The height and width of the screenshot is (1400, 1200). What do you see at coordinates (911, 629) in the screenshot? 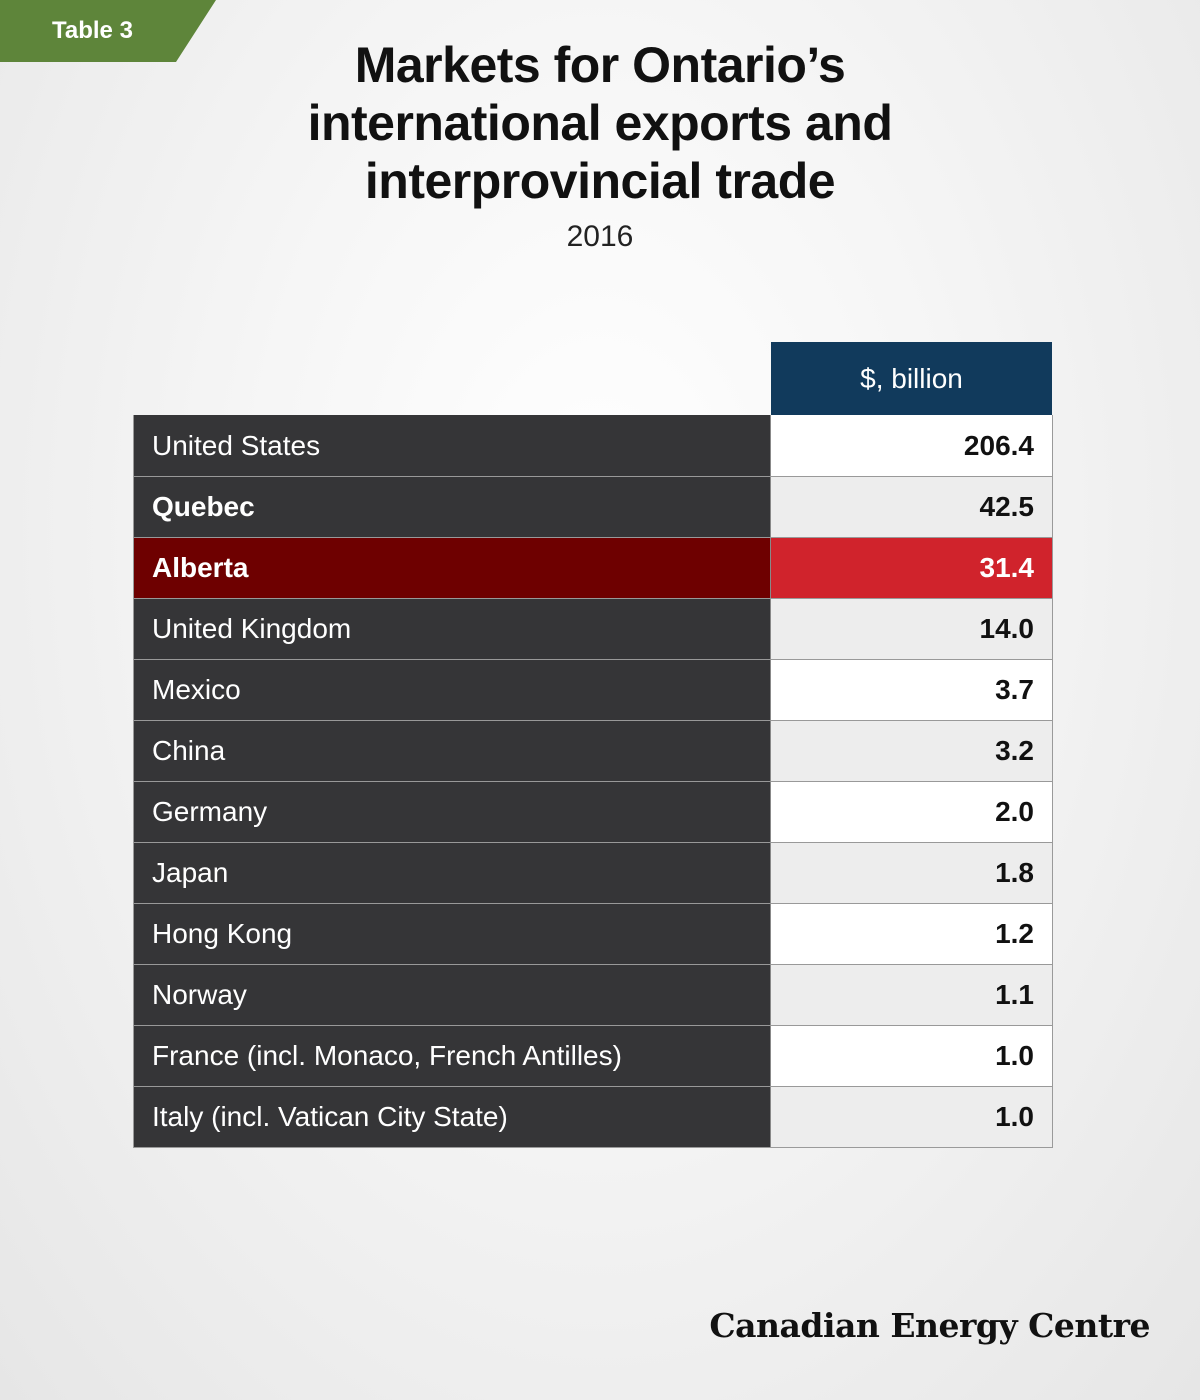
I see `row-value: 14.0` at bounding box center [911, 629].